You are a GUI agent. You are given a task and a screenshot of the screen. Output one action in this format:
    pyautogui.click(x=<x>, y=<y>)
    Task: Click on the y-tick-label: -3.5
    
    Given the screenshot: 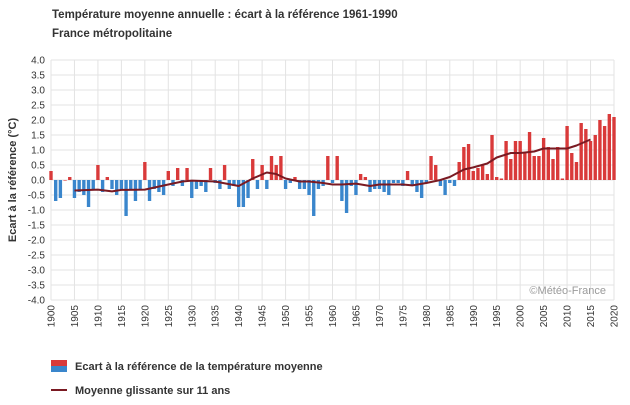 What is the action you would take?
    pyautogui.click(x=37, y=286)
    